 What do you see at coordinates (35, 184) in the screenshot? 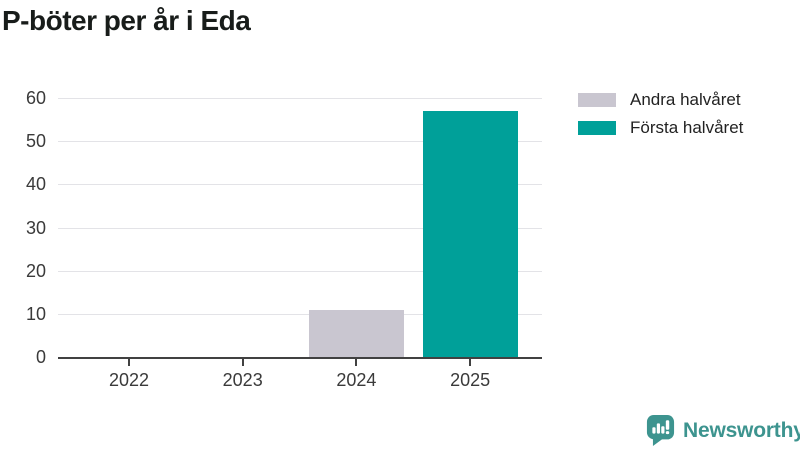
I see `y-axis-tick-label: 40` at bounding box center [35, 184].